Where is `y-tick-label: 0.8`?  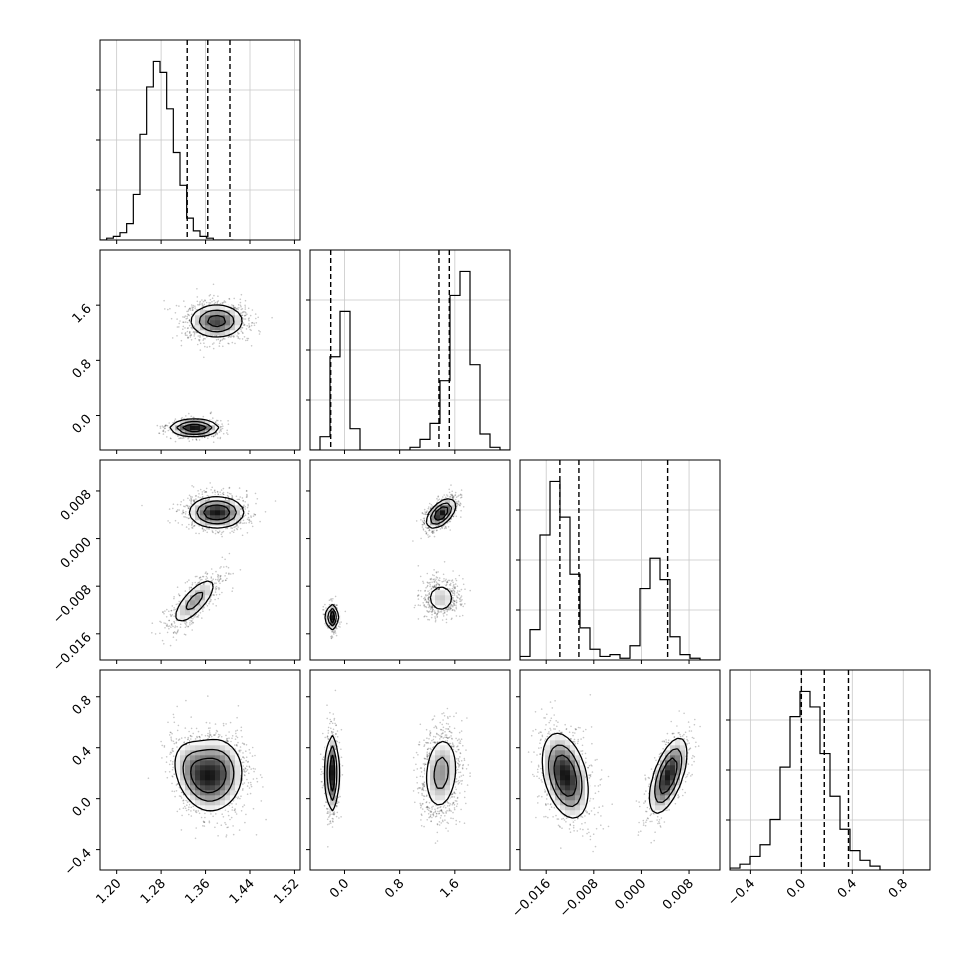 y-tick-label: 0.8 is located at coordinates (82, 369).